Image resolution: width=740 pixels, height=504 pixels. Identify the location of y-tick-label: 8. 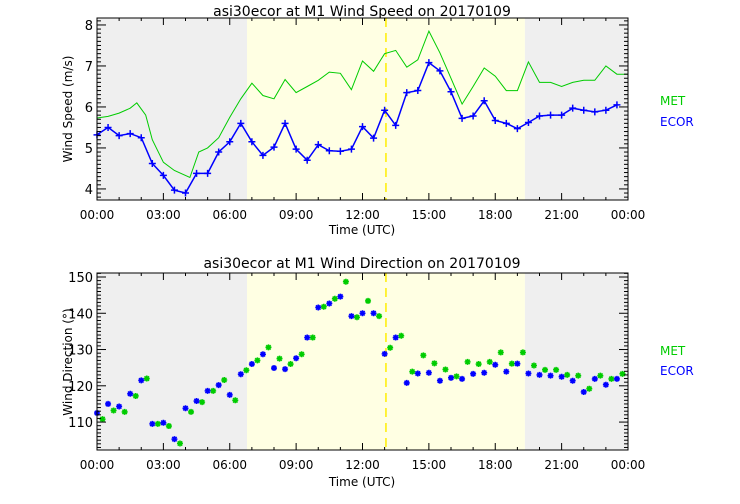
(89, 26).